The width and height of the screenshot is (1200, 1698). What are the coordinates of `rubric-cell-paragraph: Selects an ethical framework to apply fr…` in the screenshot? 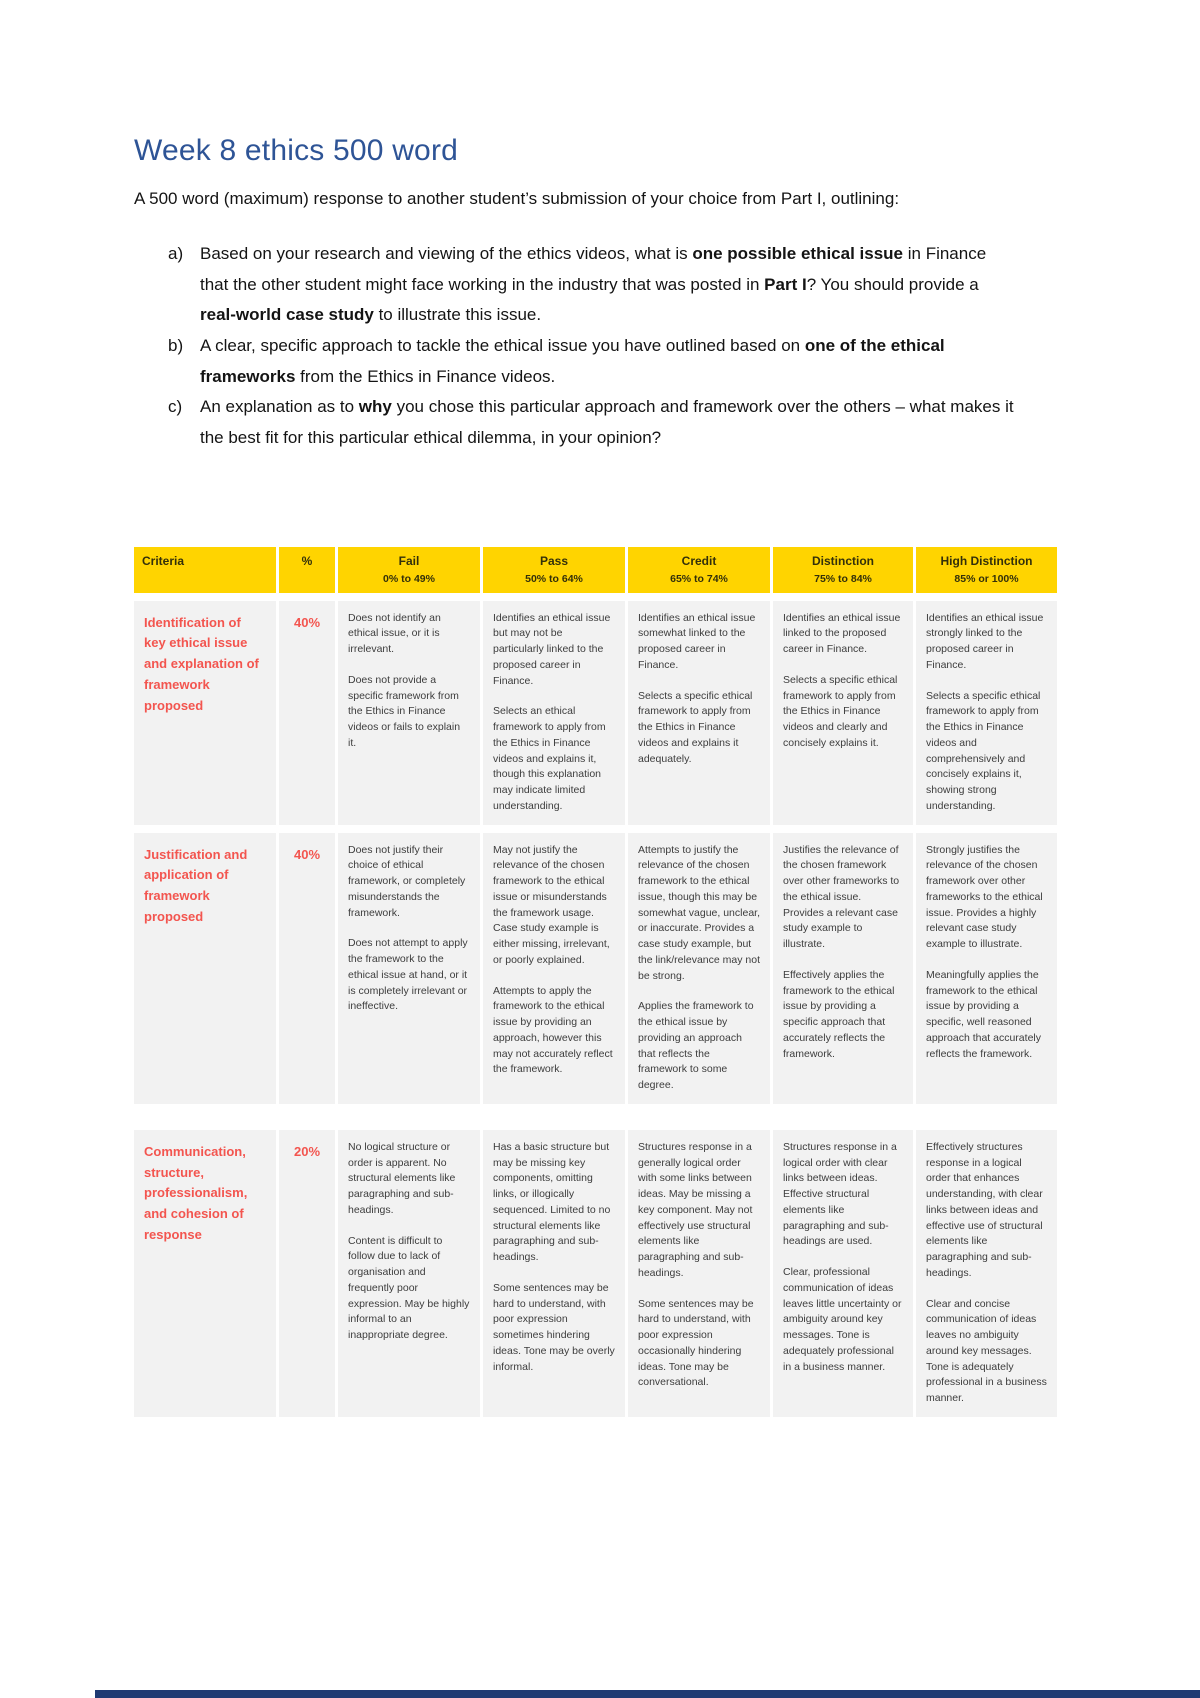 It's located at (549, 758).